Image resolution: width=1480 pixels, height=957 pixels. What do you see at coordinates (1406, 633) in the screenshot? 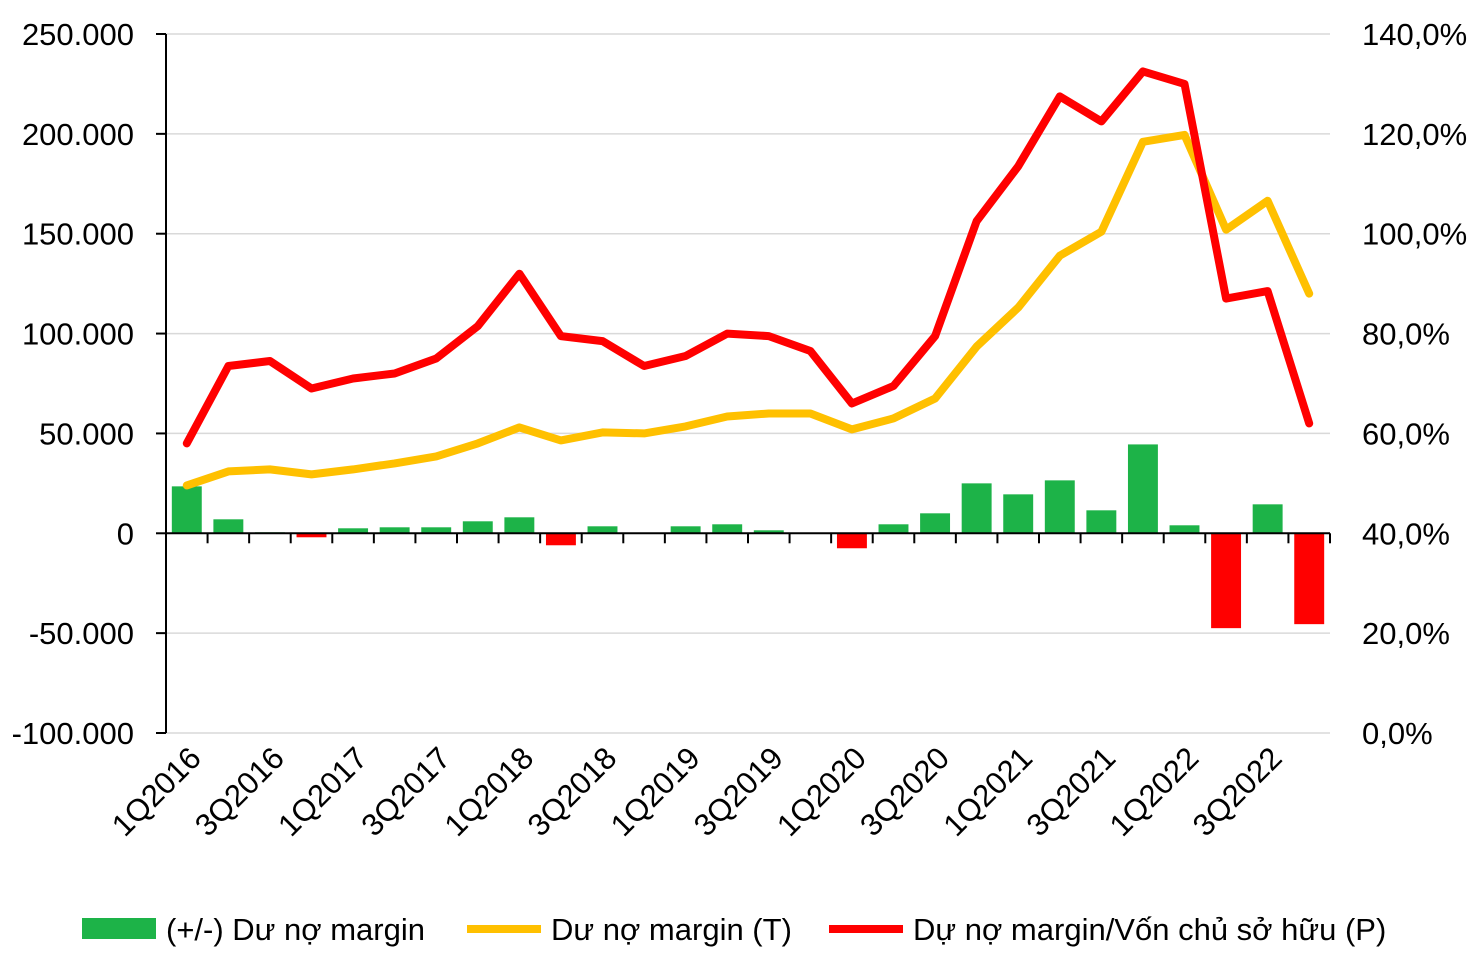
I see `right-axis-tick-label: 20,0%` at bounding box center [1406, 633].